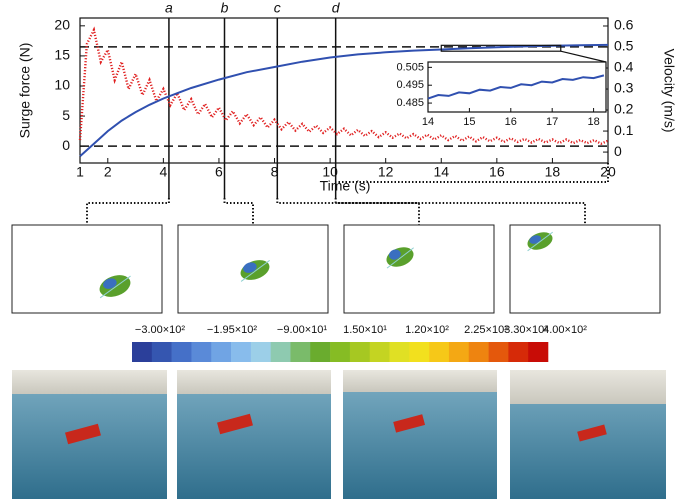  Describe the element at coordinates (410, 67) in the screenshot. I see `inset-y-tick-label: 0.505` at that location.